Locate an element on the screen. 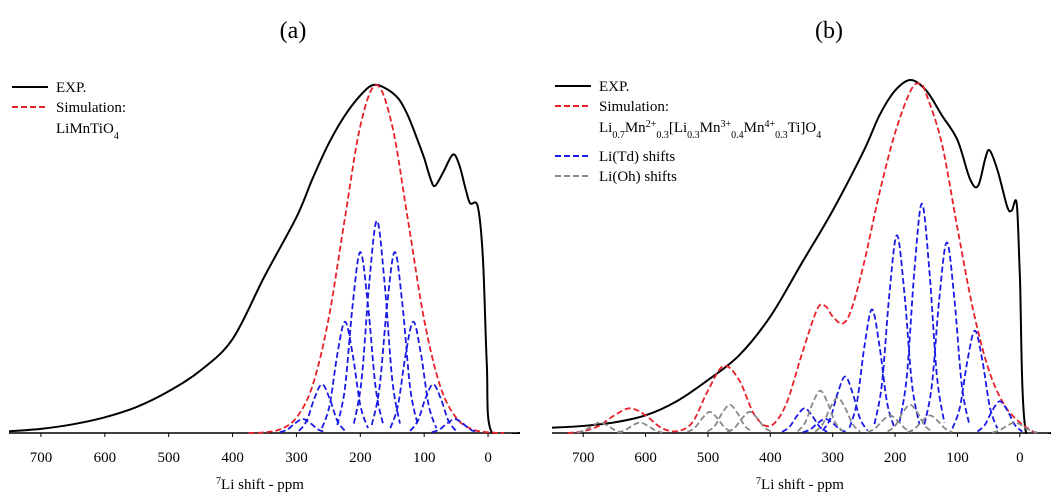 The width and height of the screenshot is (1056, 495). panel-title: (b) is located at coordinates (829, 31).